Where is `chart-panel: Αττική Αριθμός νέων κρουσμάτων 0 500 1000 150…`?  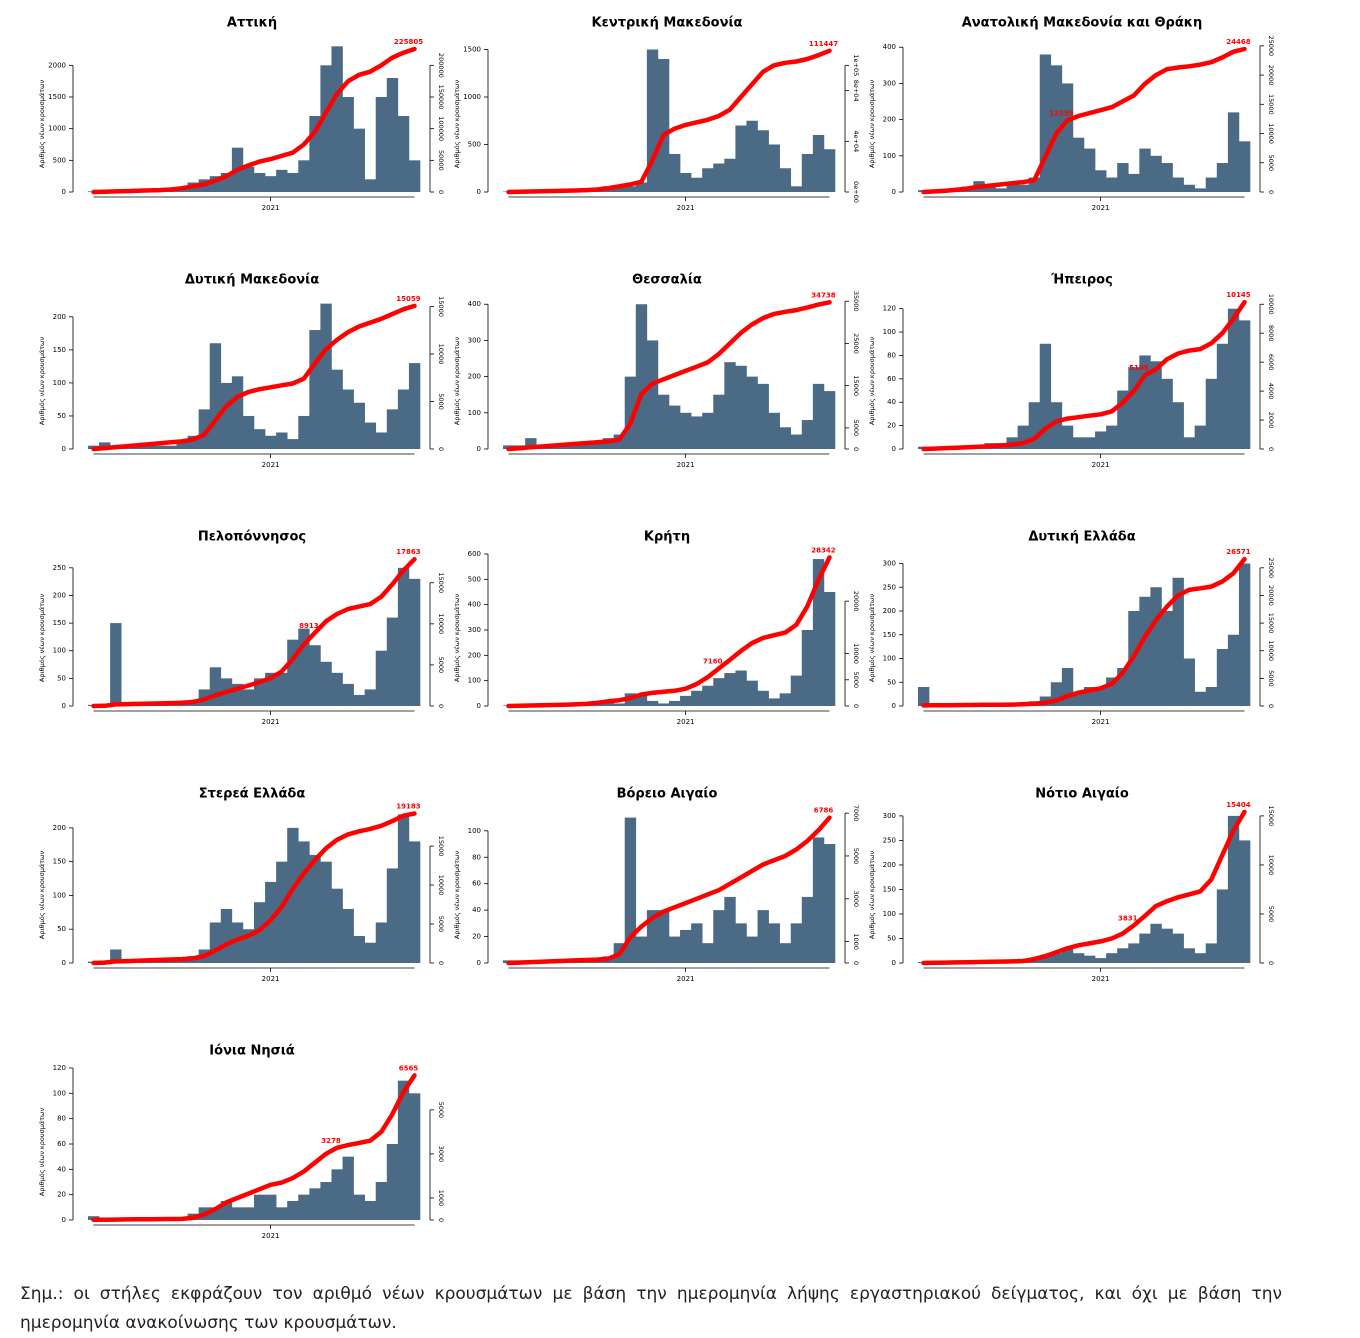 chart-panel: Αττική Αριθμός νέων κρουσμάτων 0 500 1000 150… is located at coordinates (241, 114).